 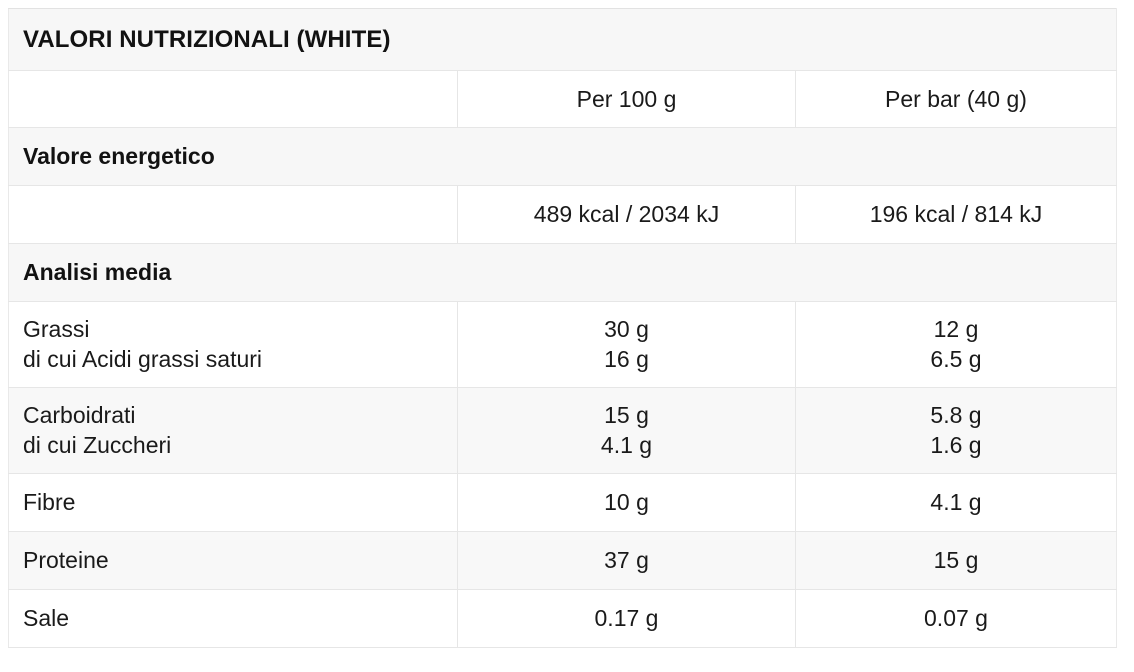 What do you see at coordinates (956, 328) in the screenshot?
I see `row-value-main: 12 g` at bounding box center [956, 328].